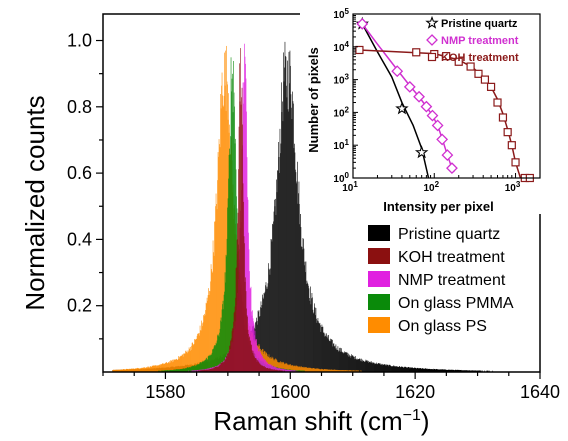  Describe the element at coordinates (436, 257) in the screenshot. I see `legend-item: KOH treatment` at that location.